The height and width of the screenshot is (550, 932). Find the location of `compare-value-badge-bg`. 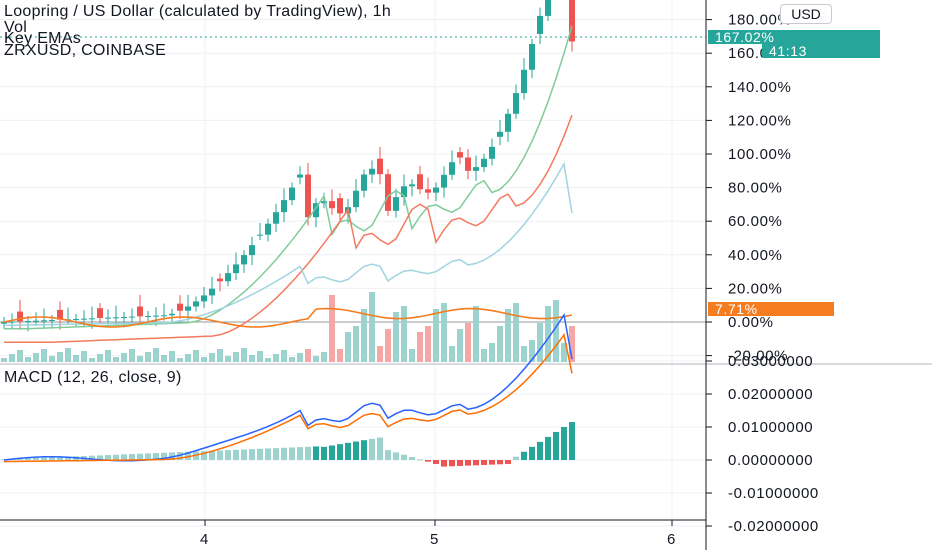

compare-value-badge-bg is located at coordinates (771, 309).